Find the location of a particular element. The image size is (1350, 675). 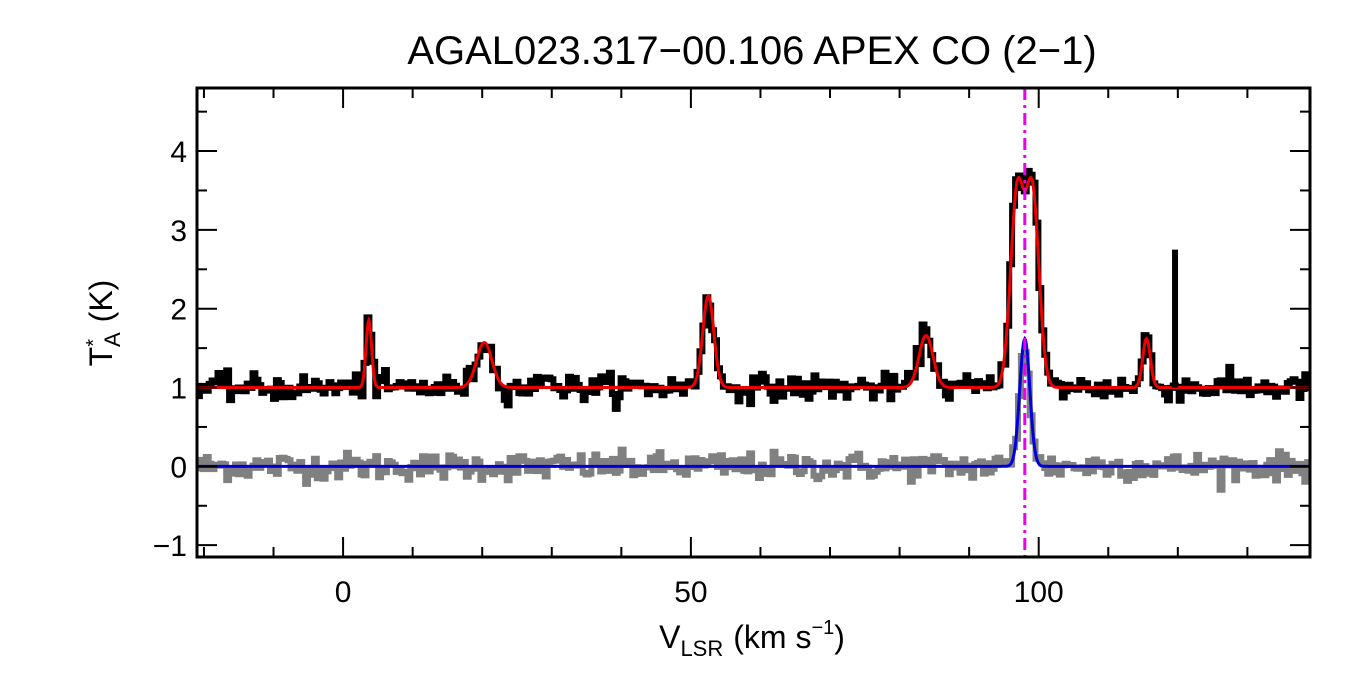

y-tick-label: 0 is located at coordinates (178, 467).